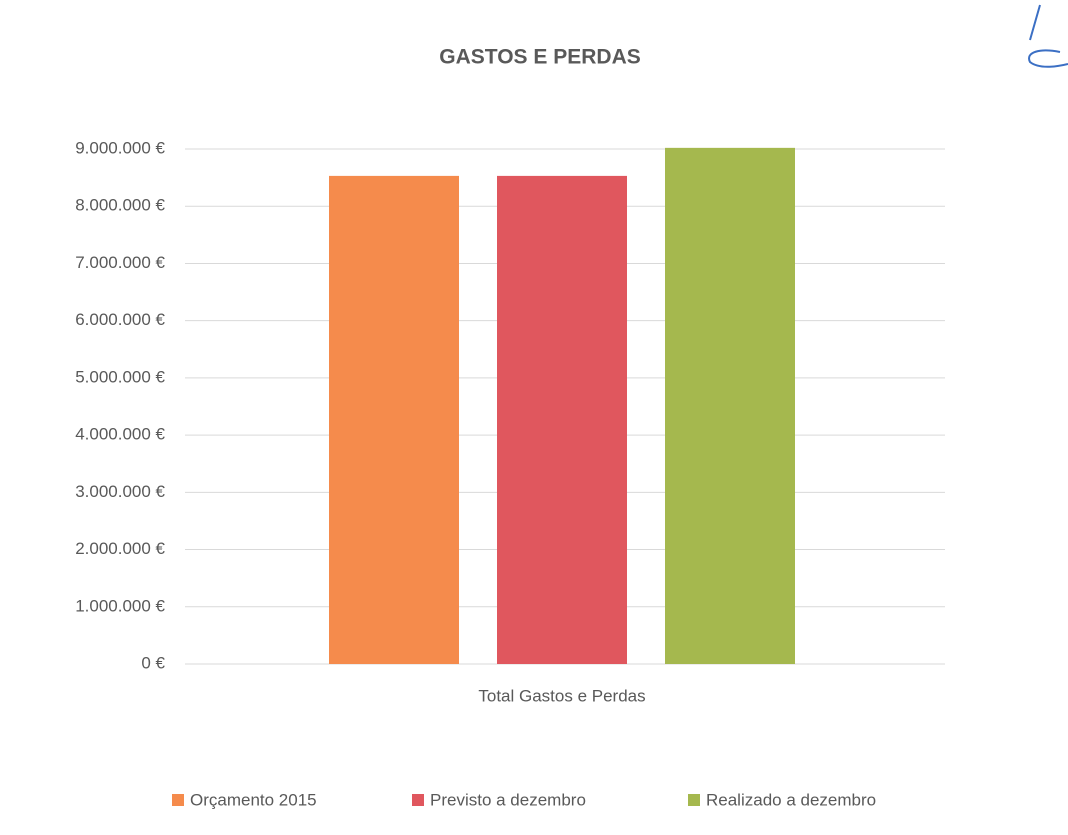  Describe the element at coordinates (1048, 36) in the screenshot. I see `handwritten-mark` at that location.